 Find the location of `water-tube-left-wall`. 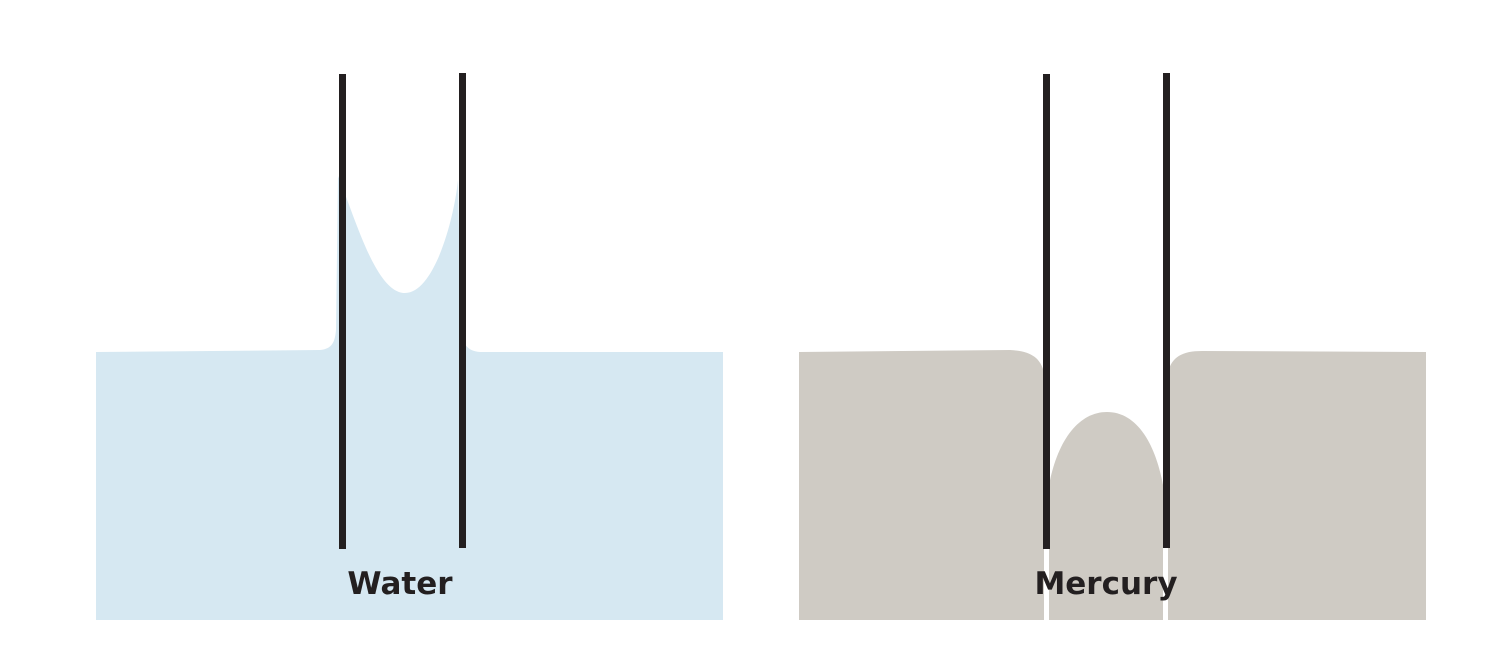

water-tube-left-wall is located at coordinates (342, 311).